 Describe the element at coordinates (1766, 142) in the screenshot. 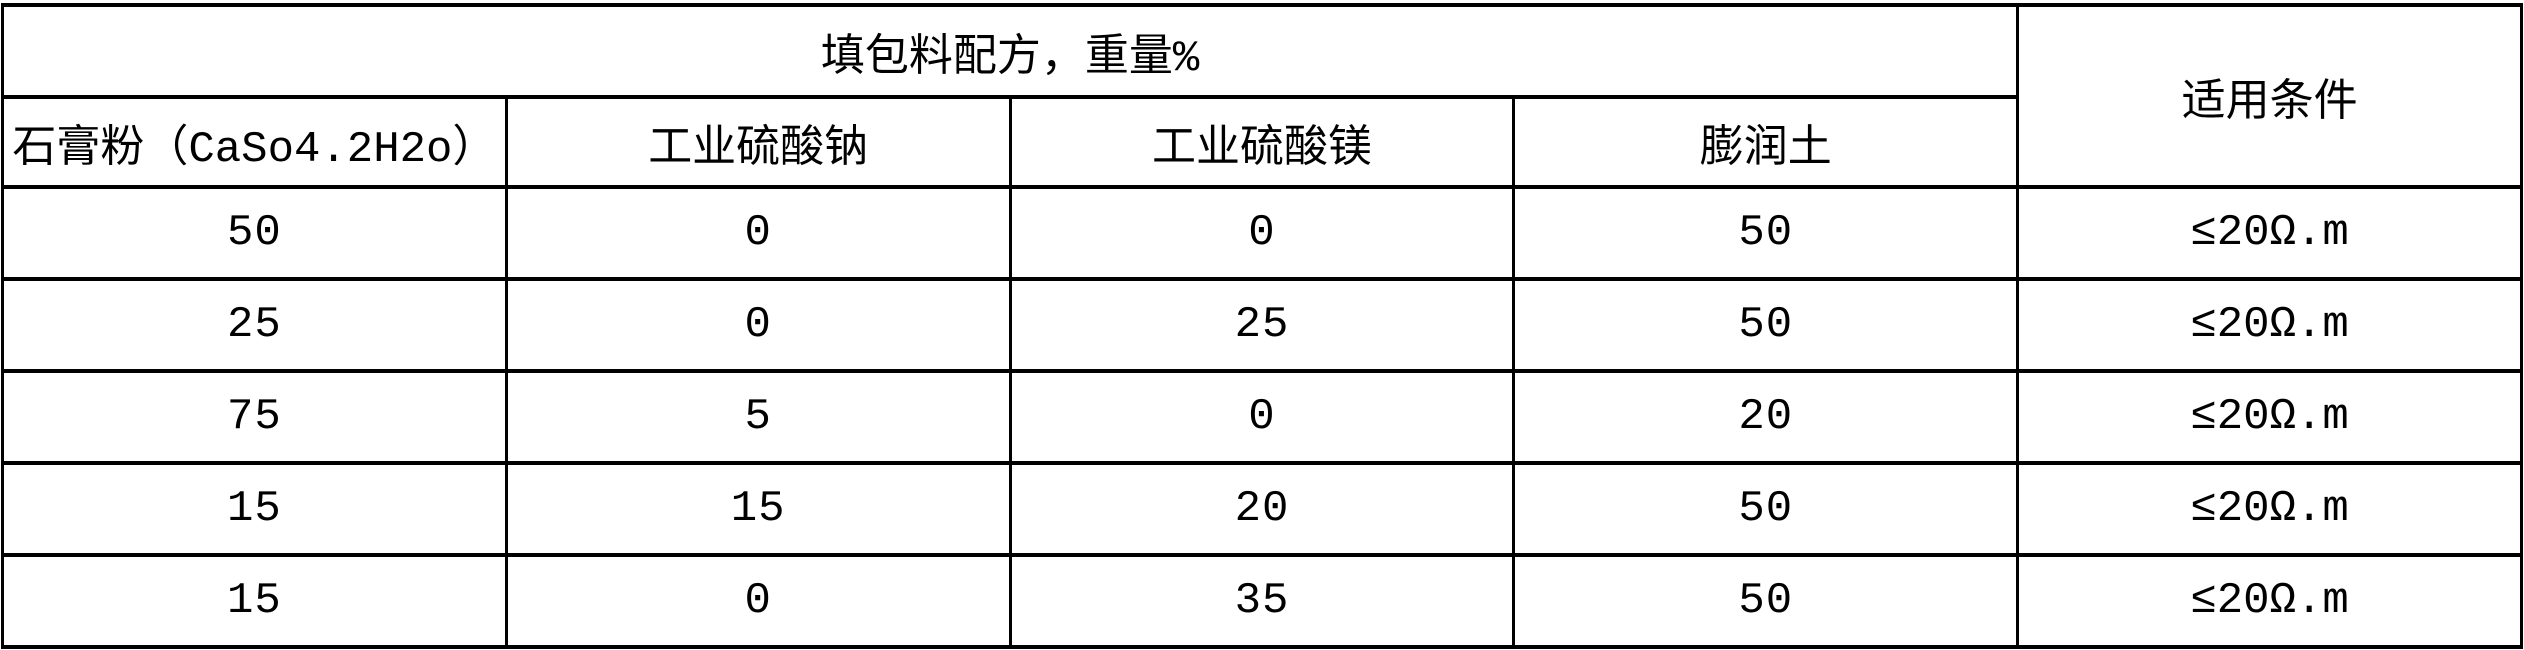

I see `column-header-bentonite: 膨润土` at that location.